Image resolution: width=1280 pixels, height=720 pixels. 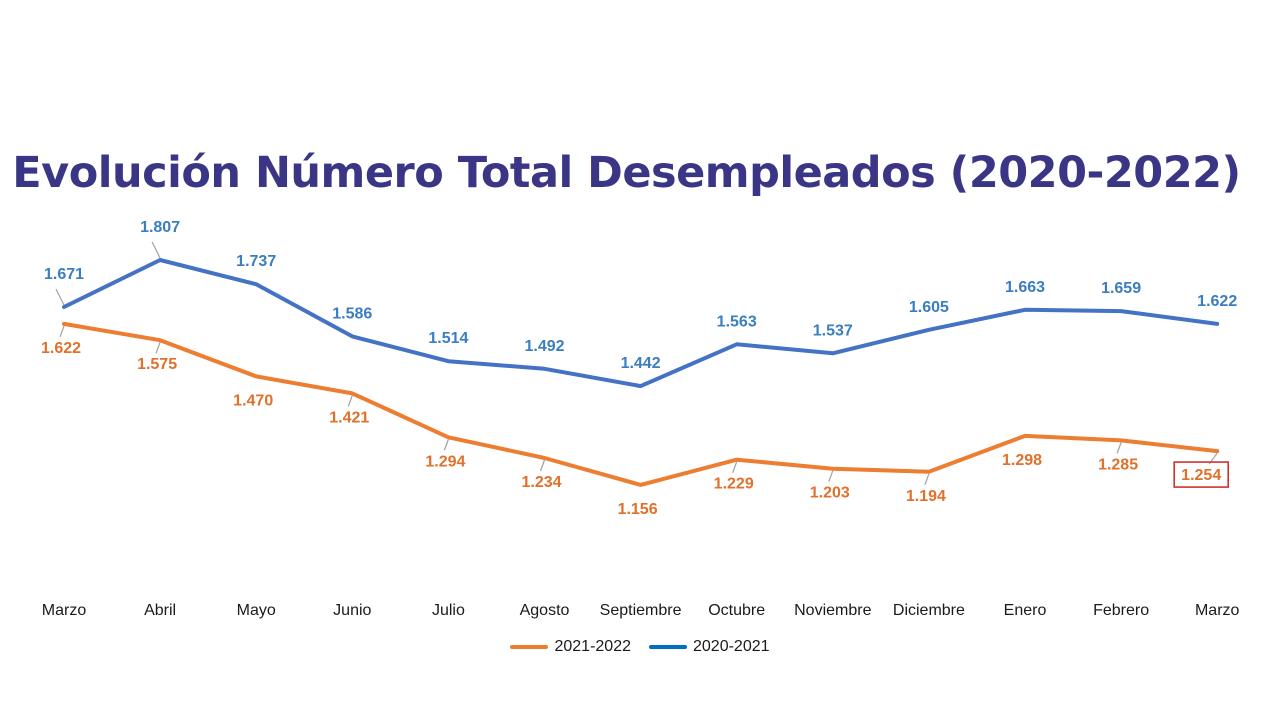 I want to click on data-label: 1.298, so click(x=1022, y=460).